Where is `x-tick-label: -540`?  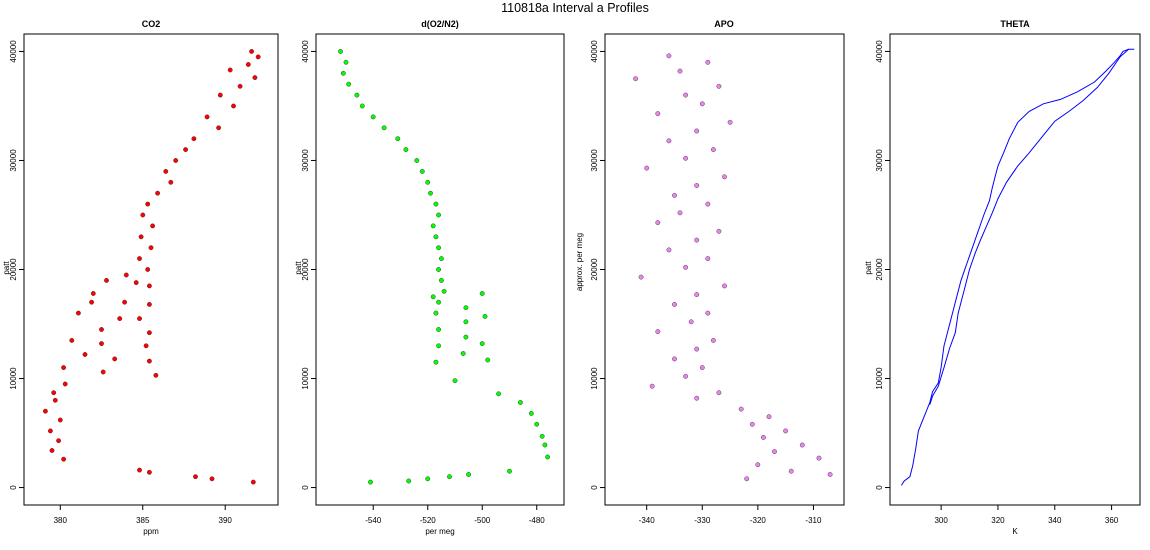 x-tick-label: -540 is located at coordinates (373, 520).